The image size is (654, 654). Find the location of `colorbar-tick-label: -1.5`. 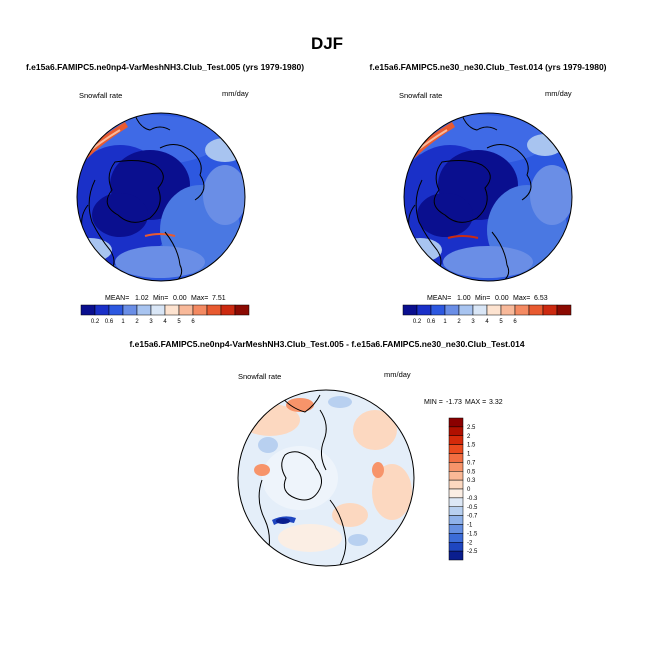

colorbar-tick-label: -1.5 is located at coordinates (472, 534).